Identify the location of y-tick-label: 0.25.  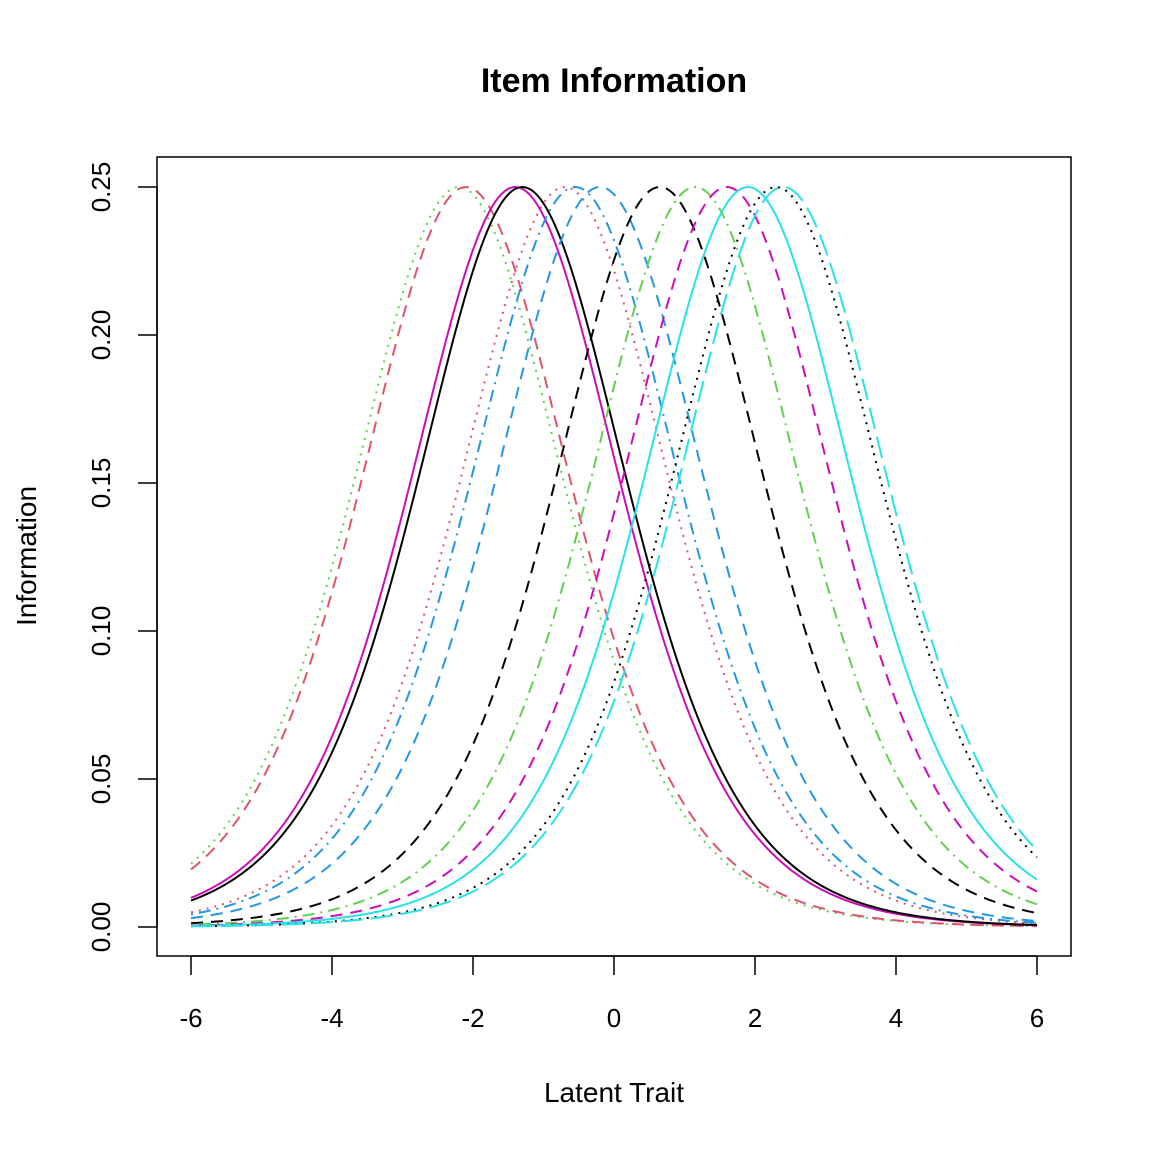
(101, 187).